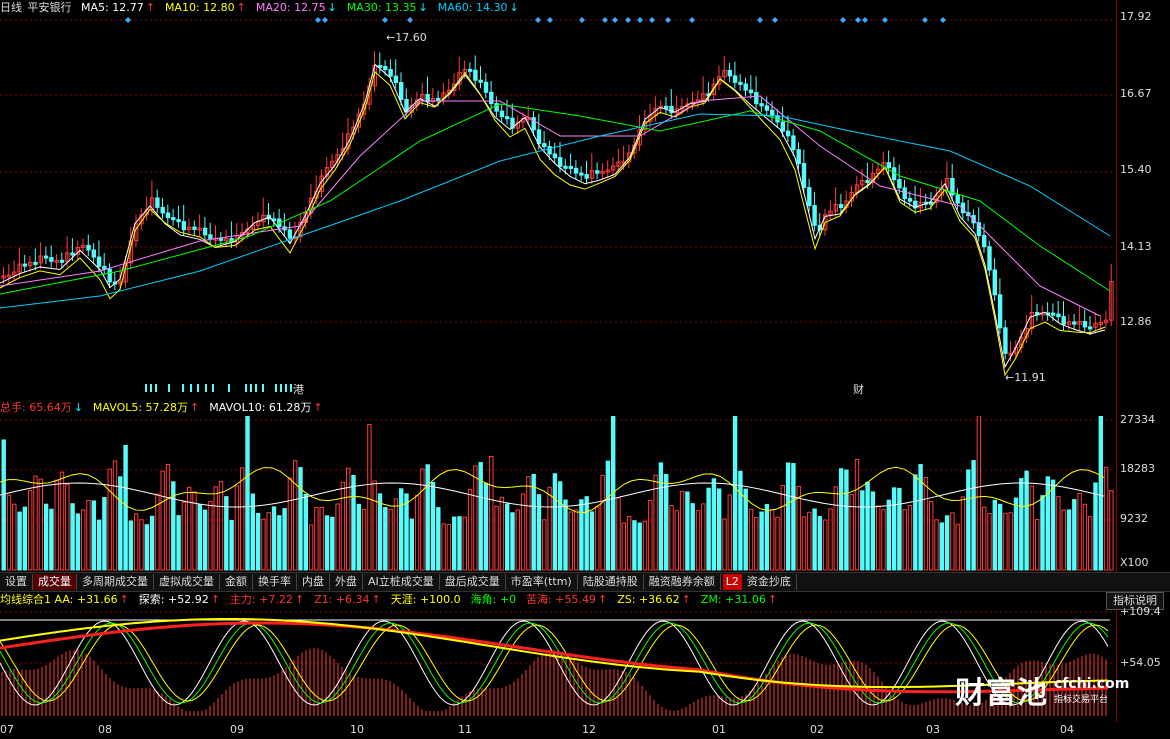 This screenshot has width=1170, height=739. I want to click on tab-7: 外盘, so click(346, 582).